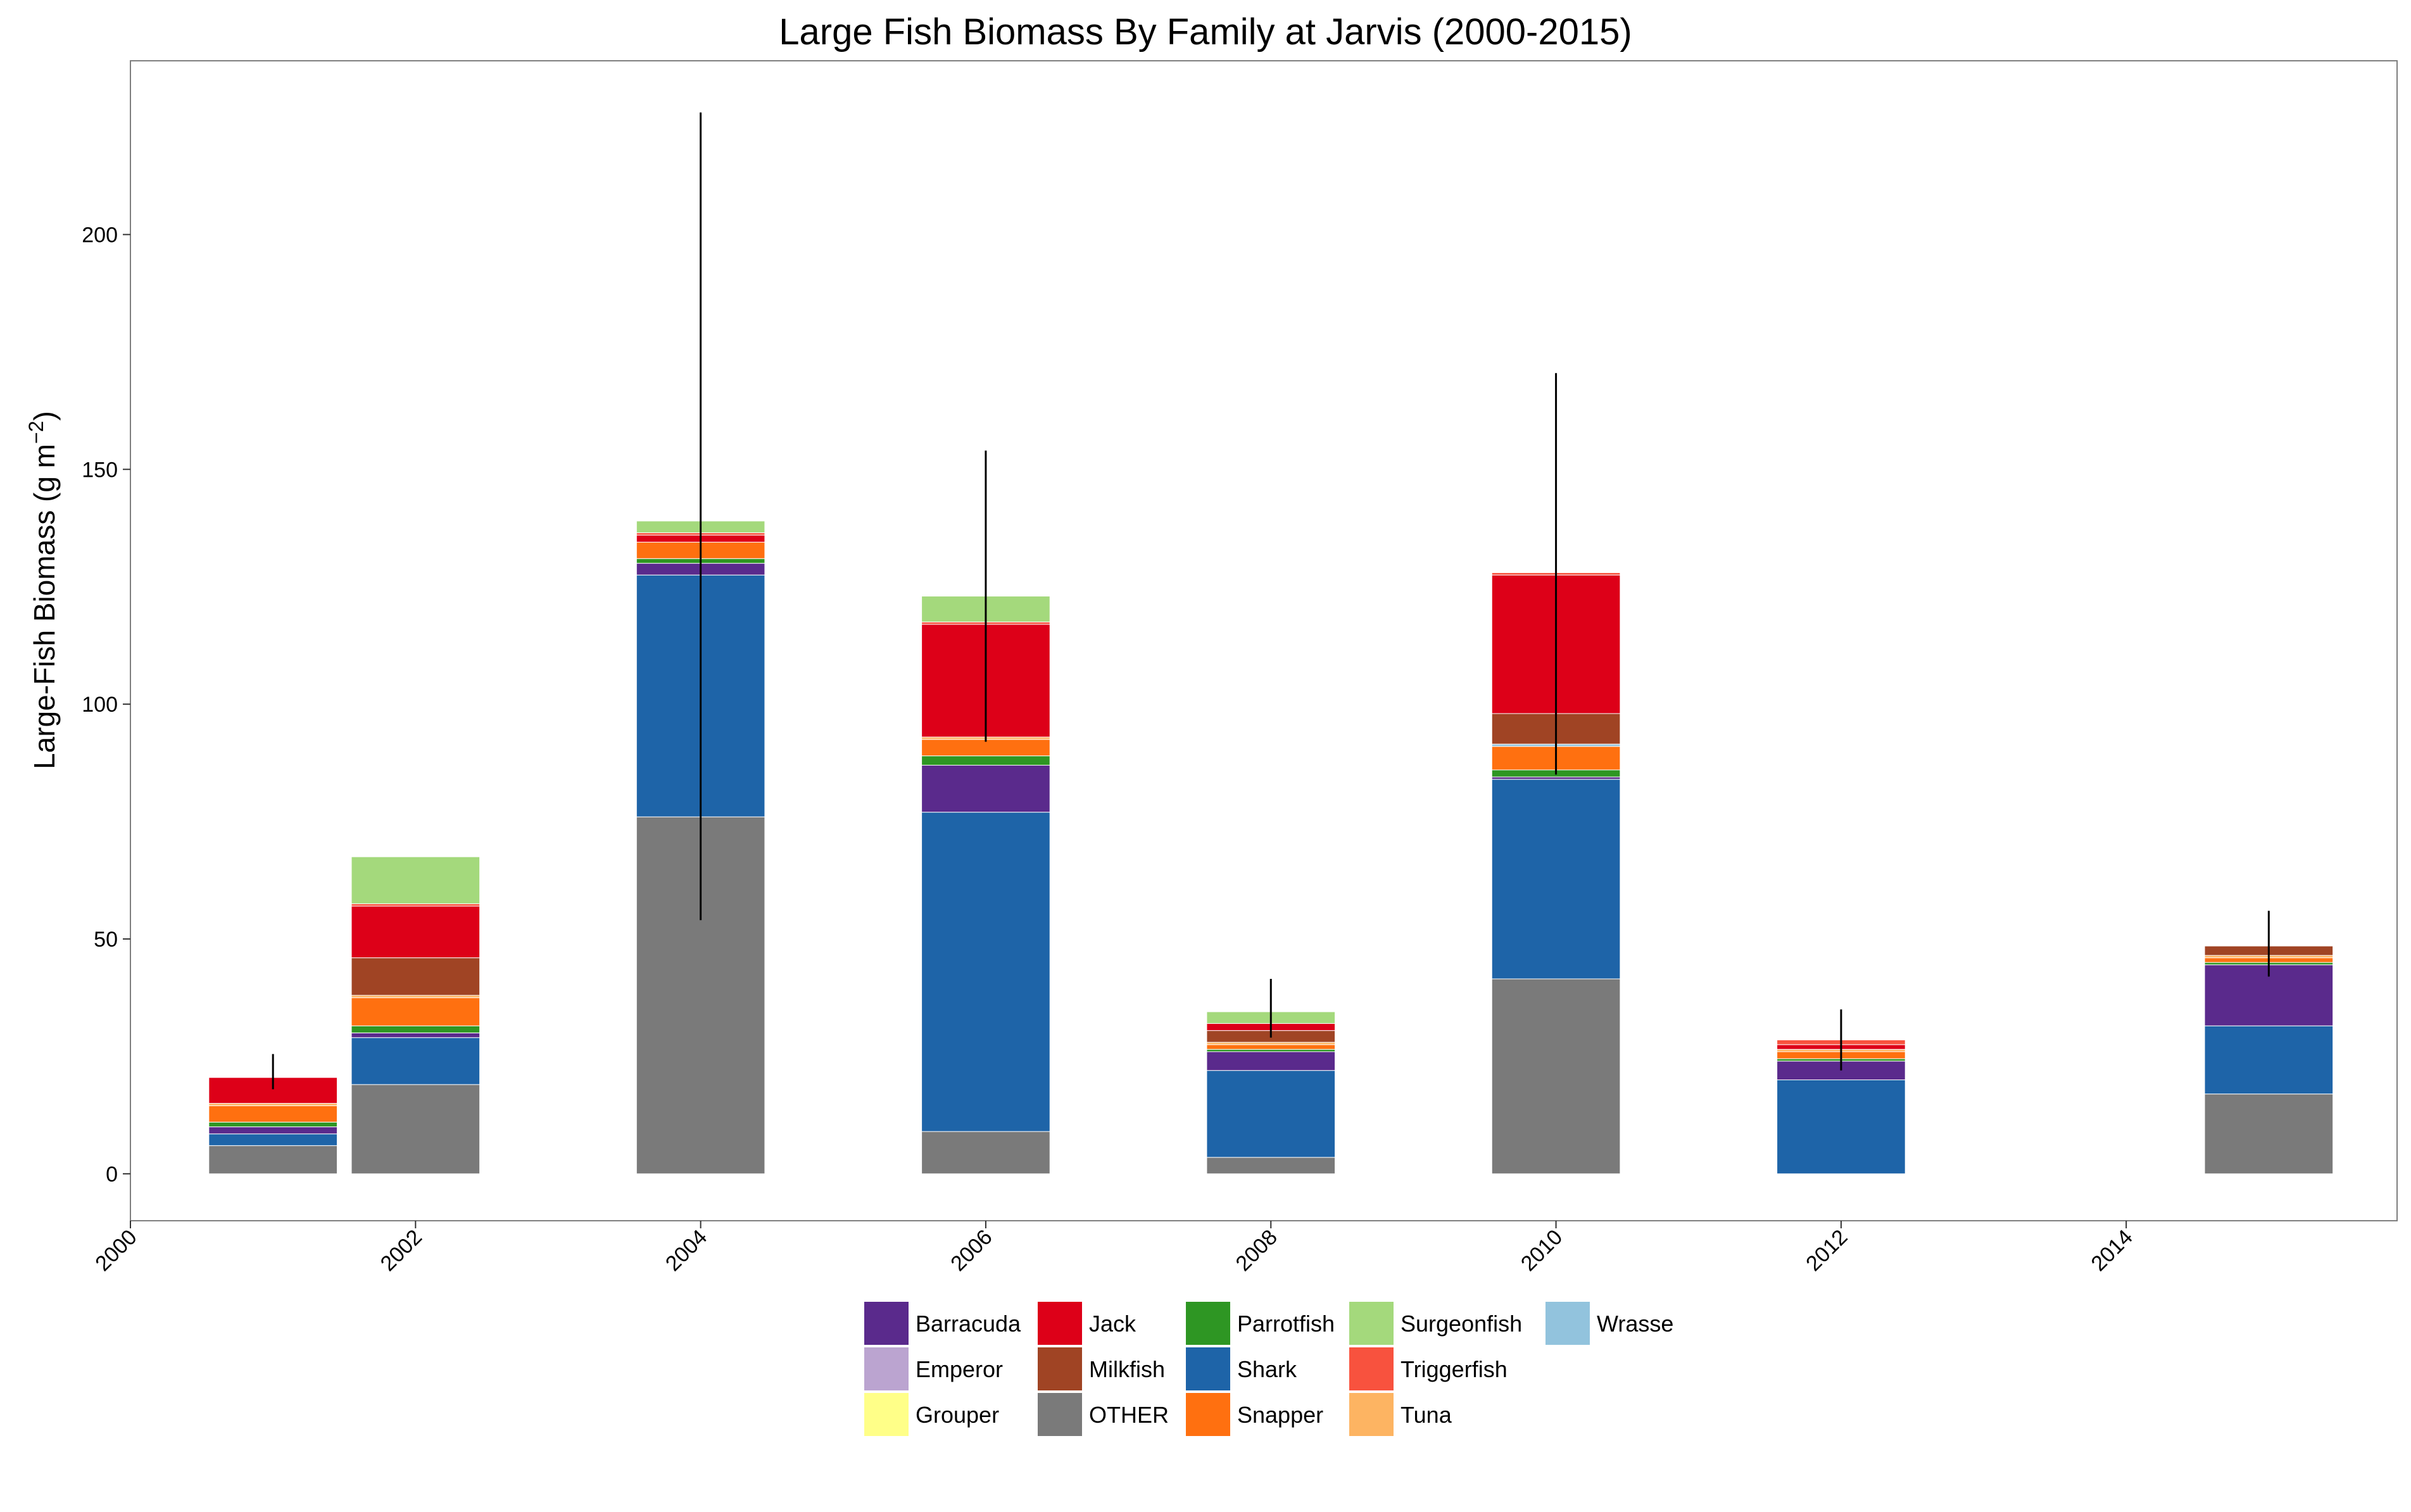 This screenshot has height=1512, width=2411. Describe the element at coordinates (112, 1174) in the screenshot. I see `y-tick-label-0: 0` at that location.